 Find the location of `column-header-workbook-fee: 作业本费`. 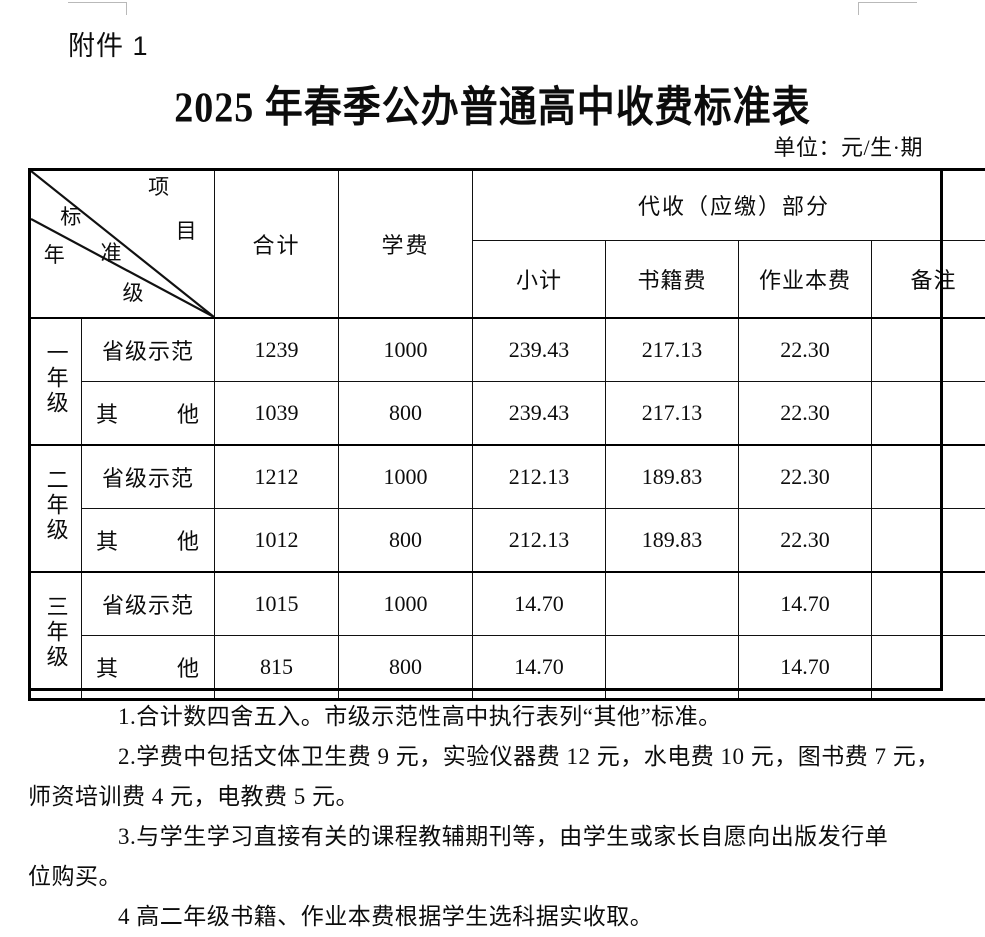

column-header-workbook-fee: 作业本费 is located at coordinates (805, 279).